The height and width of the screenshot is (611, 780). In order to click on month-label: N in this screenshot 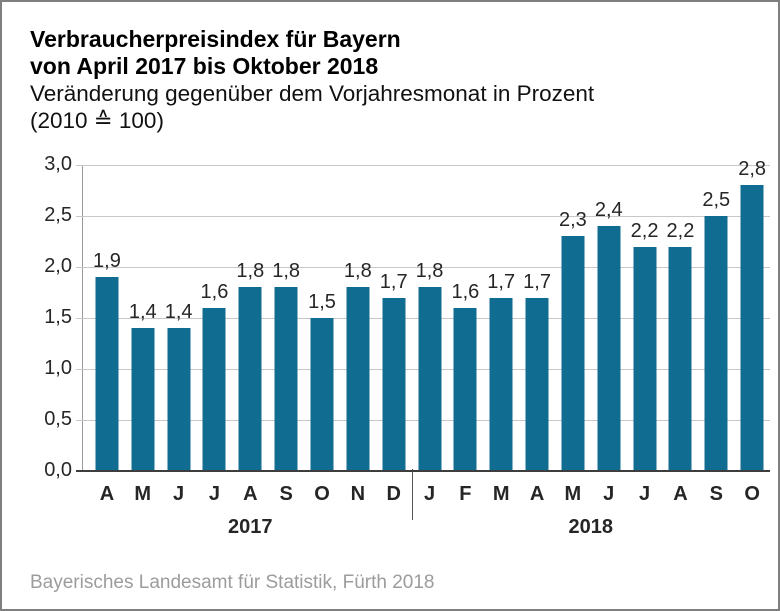, I will do `click(358, 494)`.